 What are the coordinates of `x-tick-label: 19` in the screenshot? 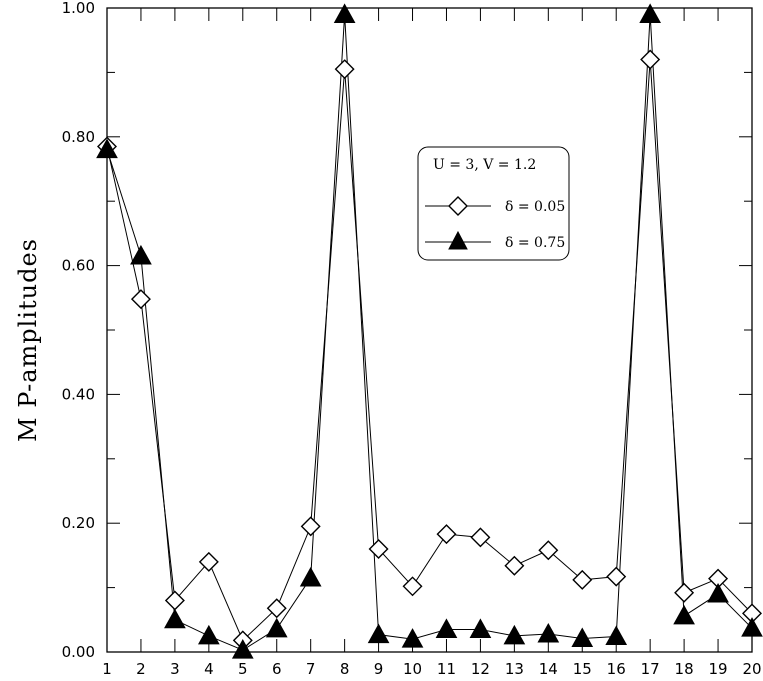 It's located at (718, 669).